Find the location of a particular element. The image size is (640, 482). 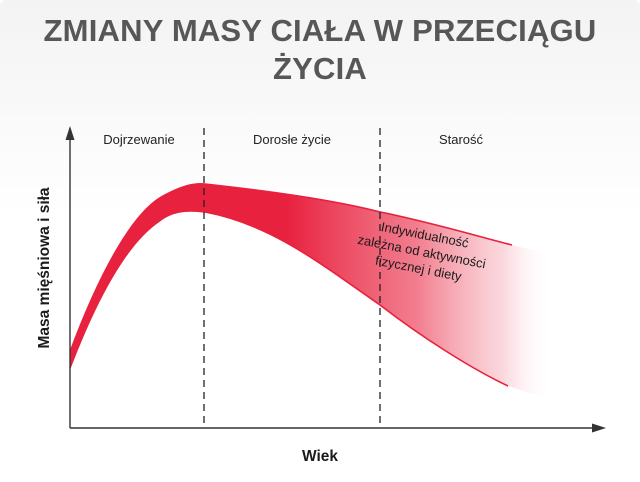

title-line-2: ŻYCIA is located at coordinates (320, 68).